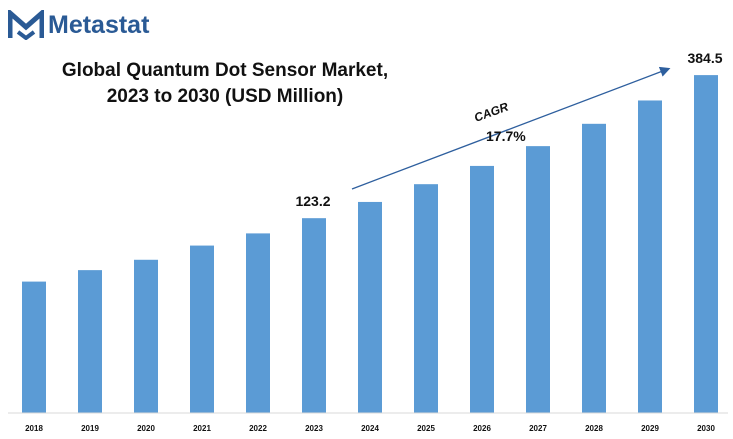 Image resolution: width=733 pixels, height=439 pixels. Describe the element at coordinates (706, 428) in the screenshot. I see `x-tick-label-2030: 2030` at that location.